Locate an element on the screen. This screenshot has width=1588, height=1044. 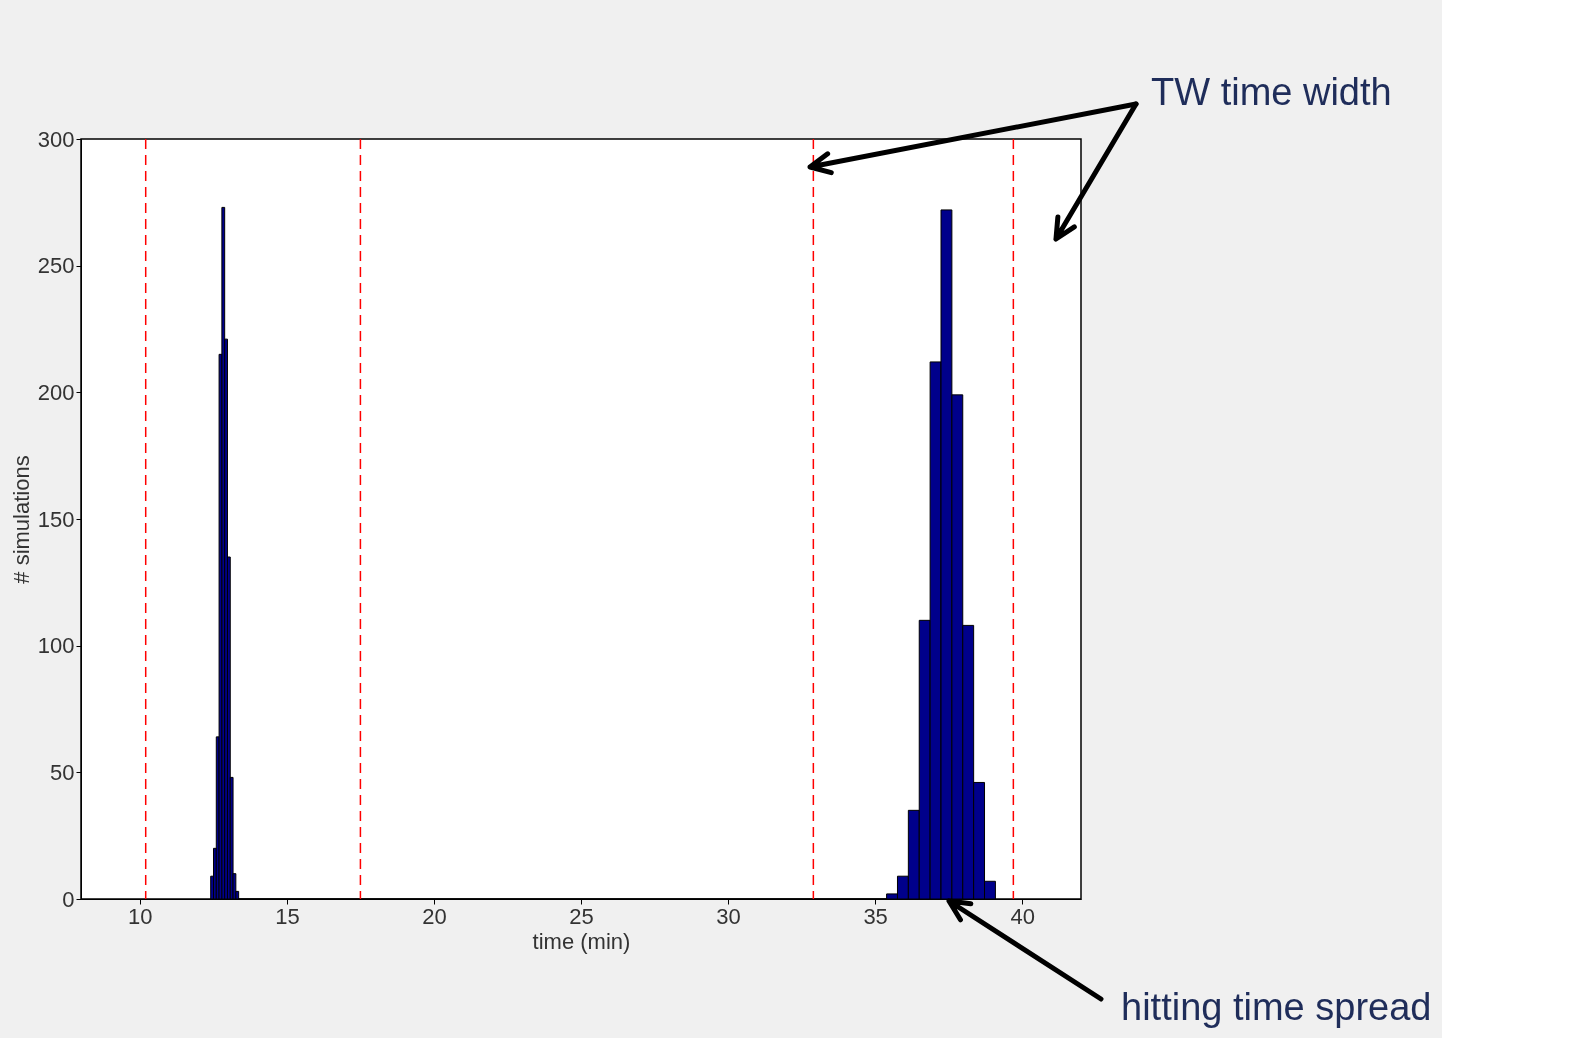
x-tick-label: 40 is located at coordinates (1022, 916).